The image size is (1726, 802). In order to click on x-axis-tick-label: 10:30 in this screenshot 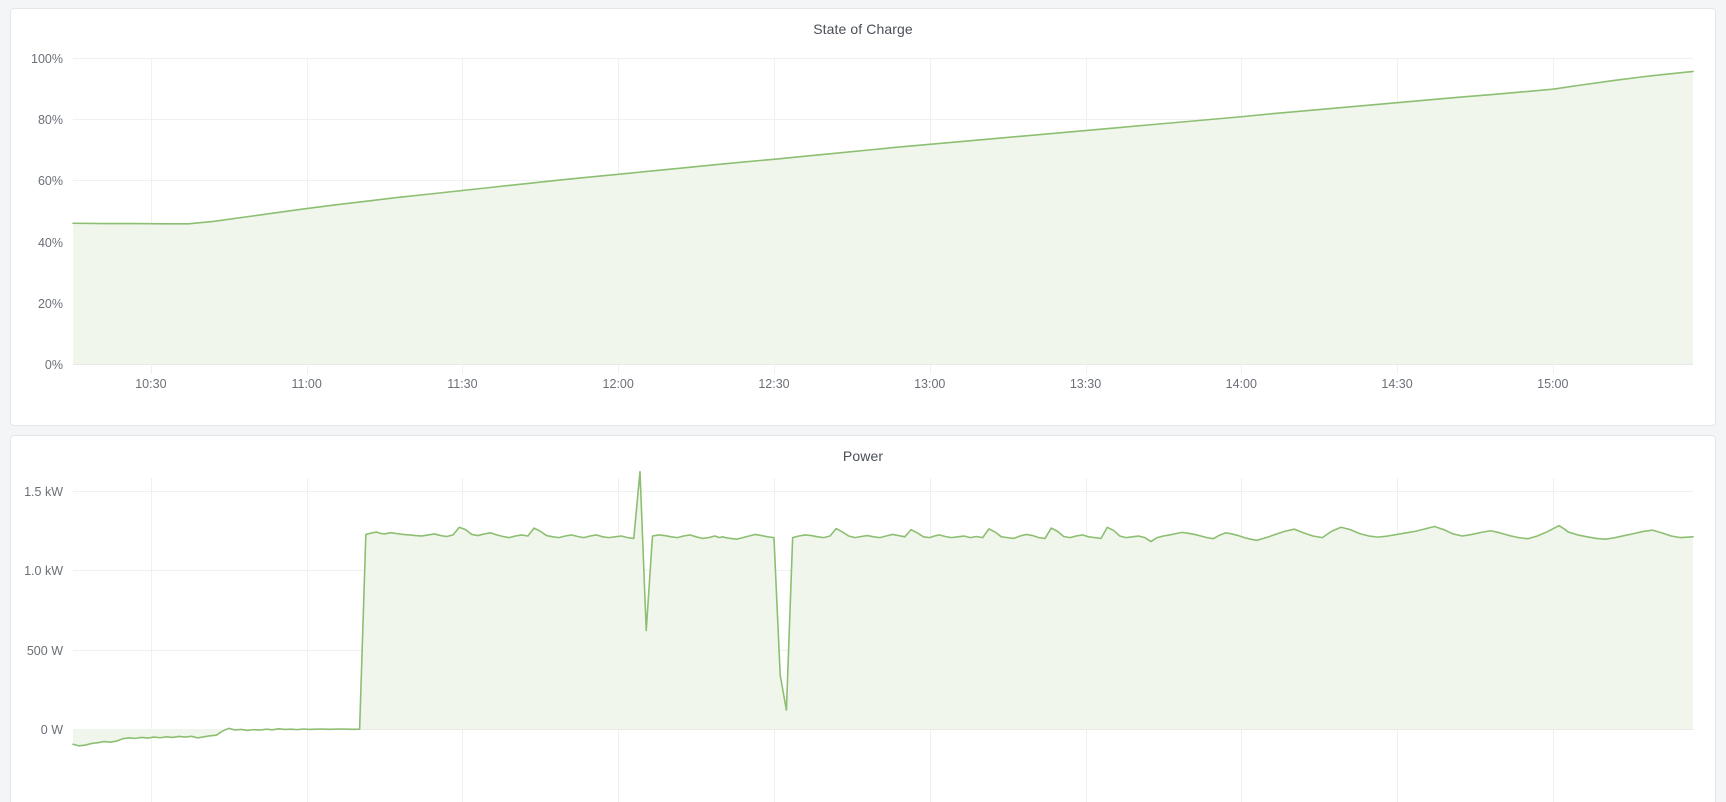, I will do `click(150, 384)`.